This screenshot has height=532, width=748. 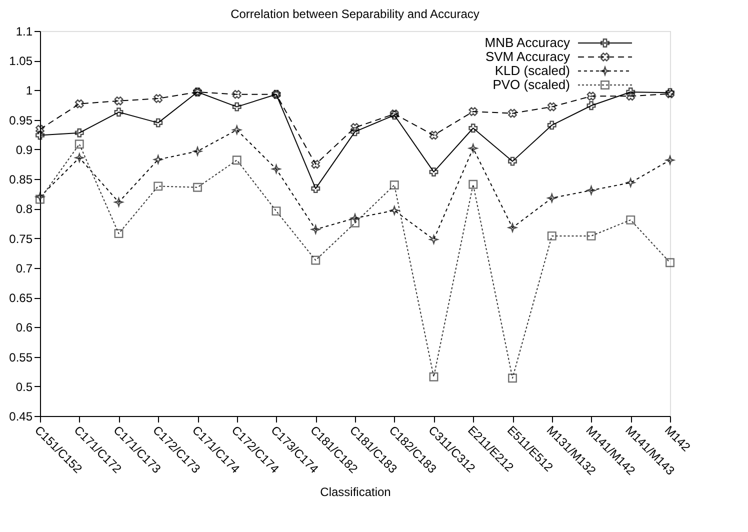 What do you see at coordinates (21, 120) in the screenshot?
I see `y-tick-label: 0.95` at bounding box center [21, 120].